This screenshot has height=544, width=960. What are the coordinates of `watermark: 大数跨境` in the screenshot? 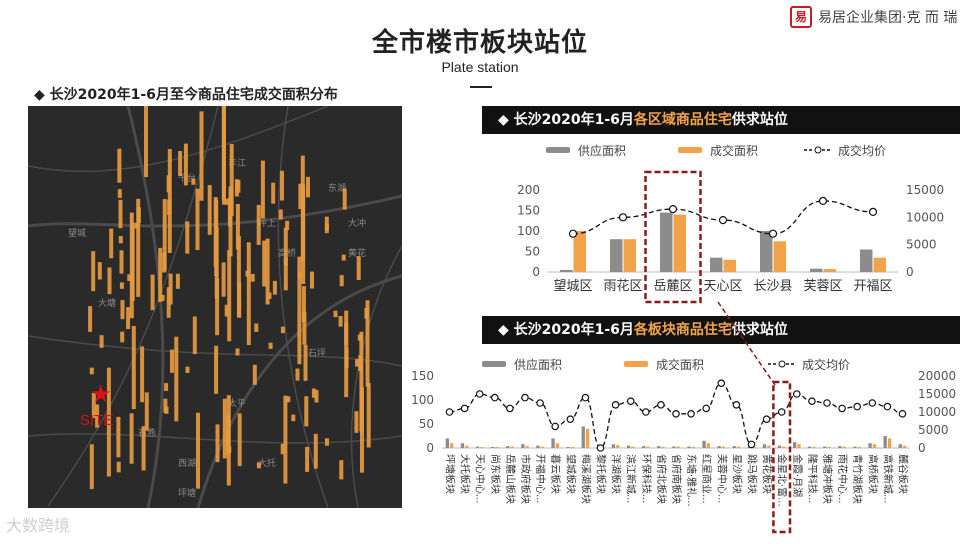 It's located at (38, 525).